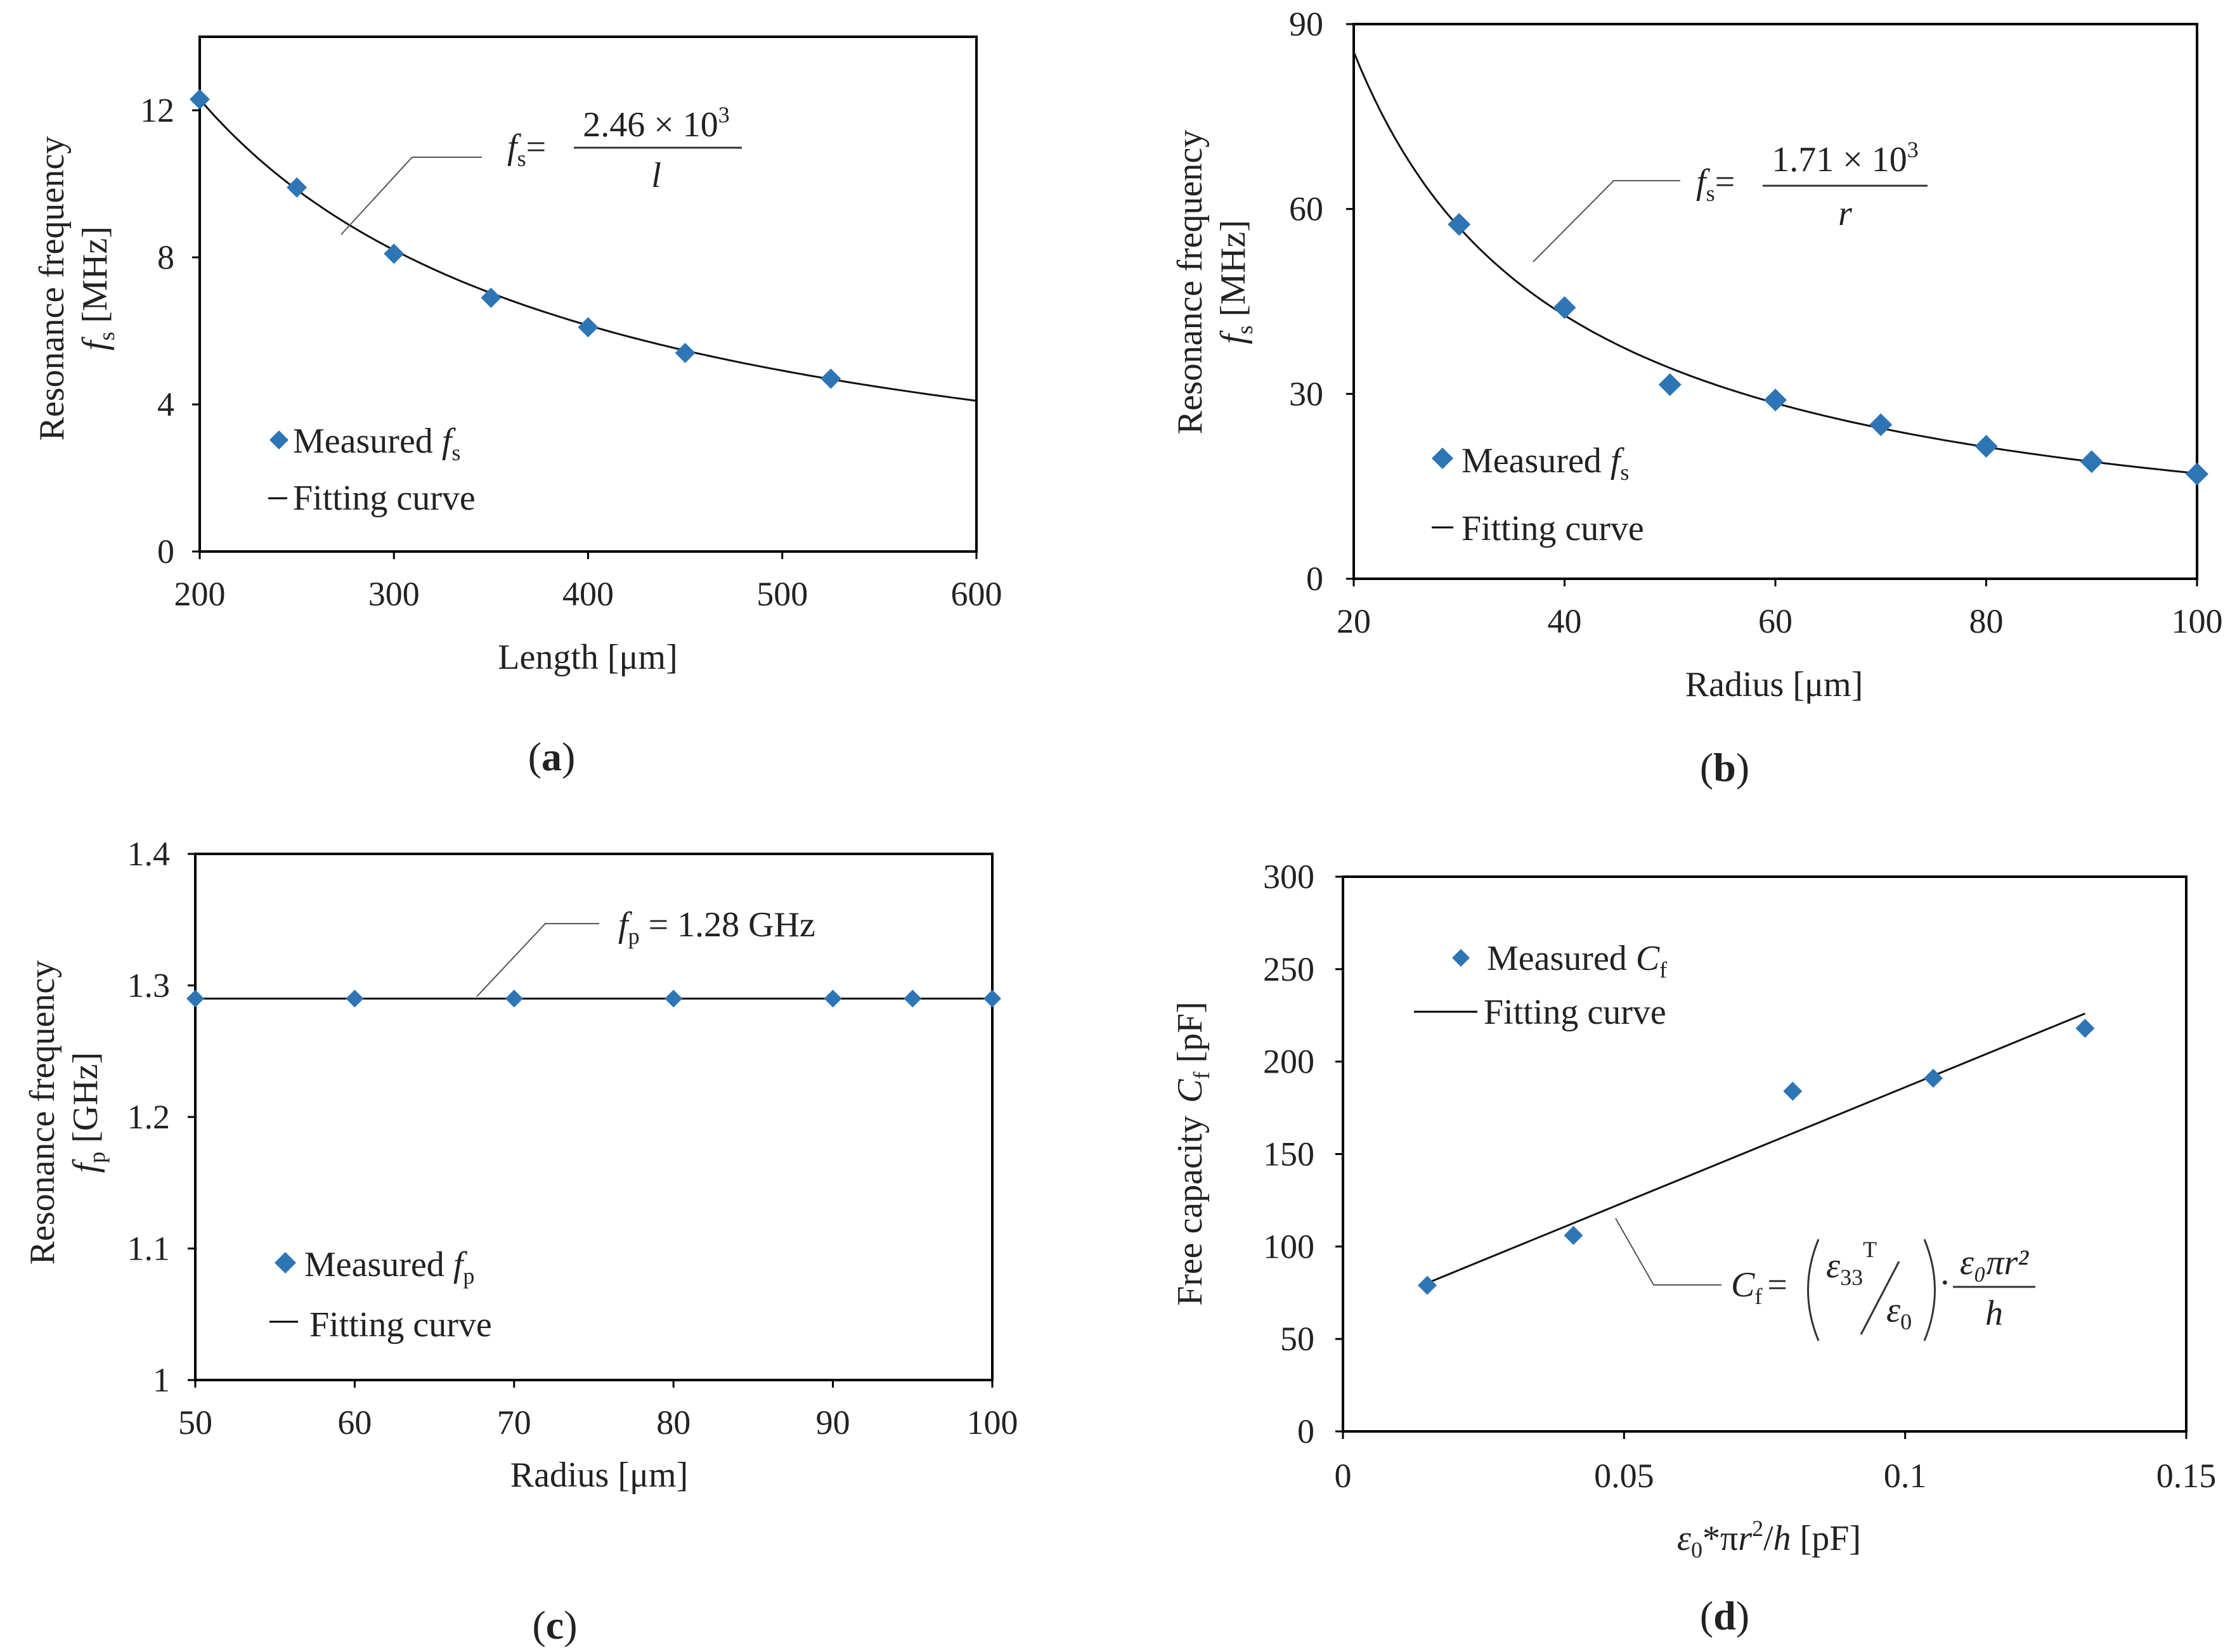 The height and width of the screenshot is (1652, 2230). What do you see at coordinates (645, 951) in the screenshot?
I see `equation-c: fp = 1.28 GHz` at bounding box center [645, 951].